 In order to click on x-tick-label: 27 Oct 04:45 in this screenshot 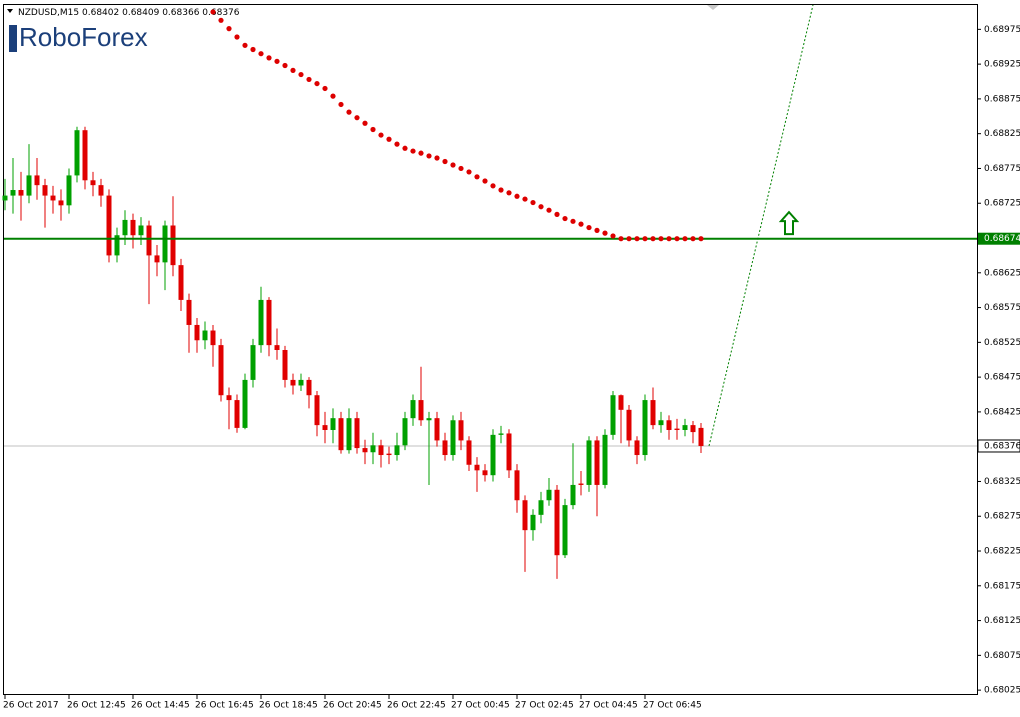, I will do `click(608, 706)`.